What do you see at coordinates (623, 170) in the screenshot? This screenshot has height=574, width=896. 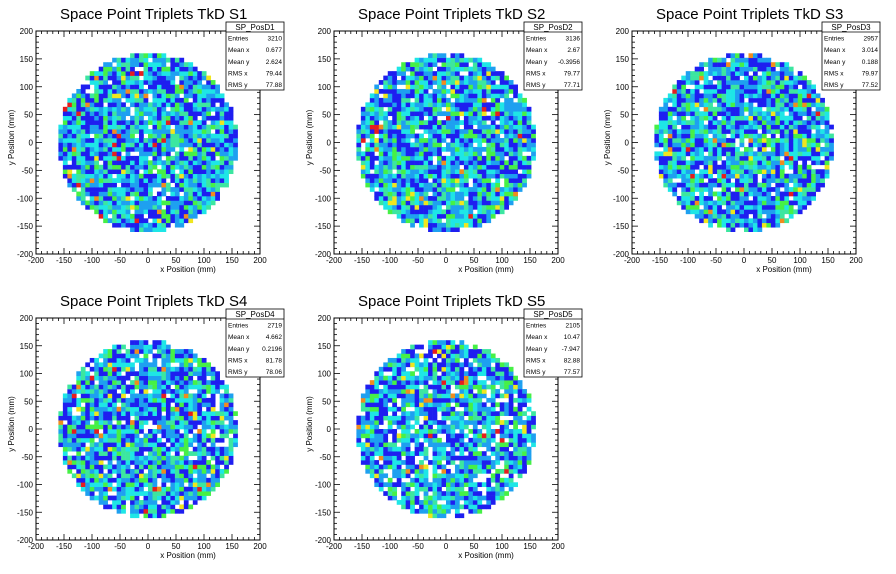 I see `y-tick-label: -50` at bounding box center [623, 170].